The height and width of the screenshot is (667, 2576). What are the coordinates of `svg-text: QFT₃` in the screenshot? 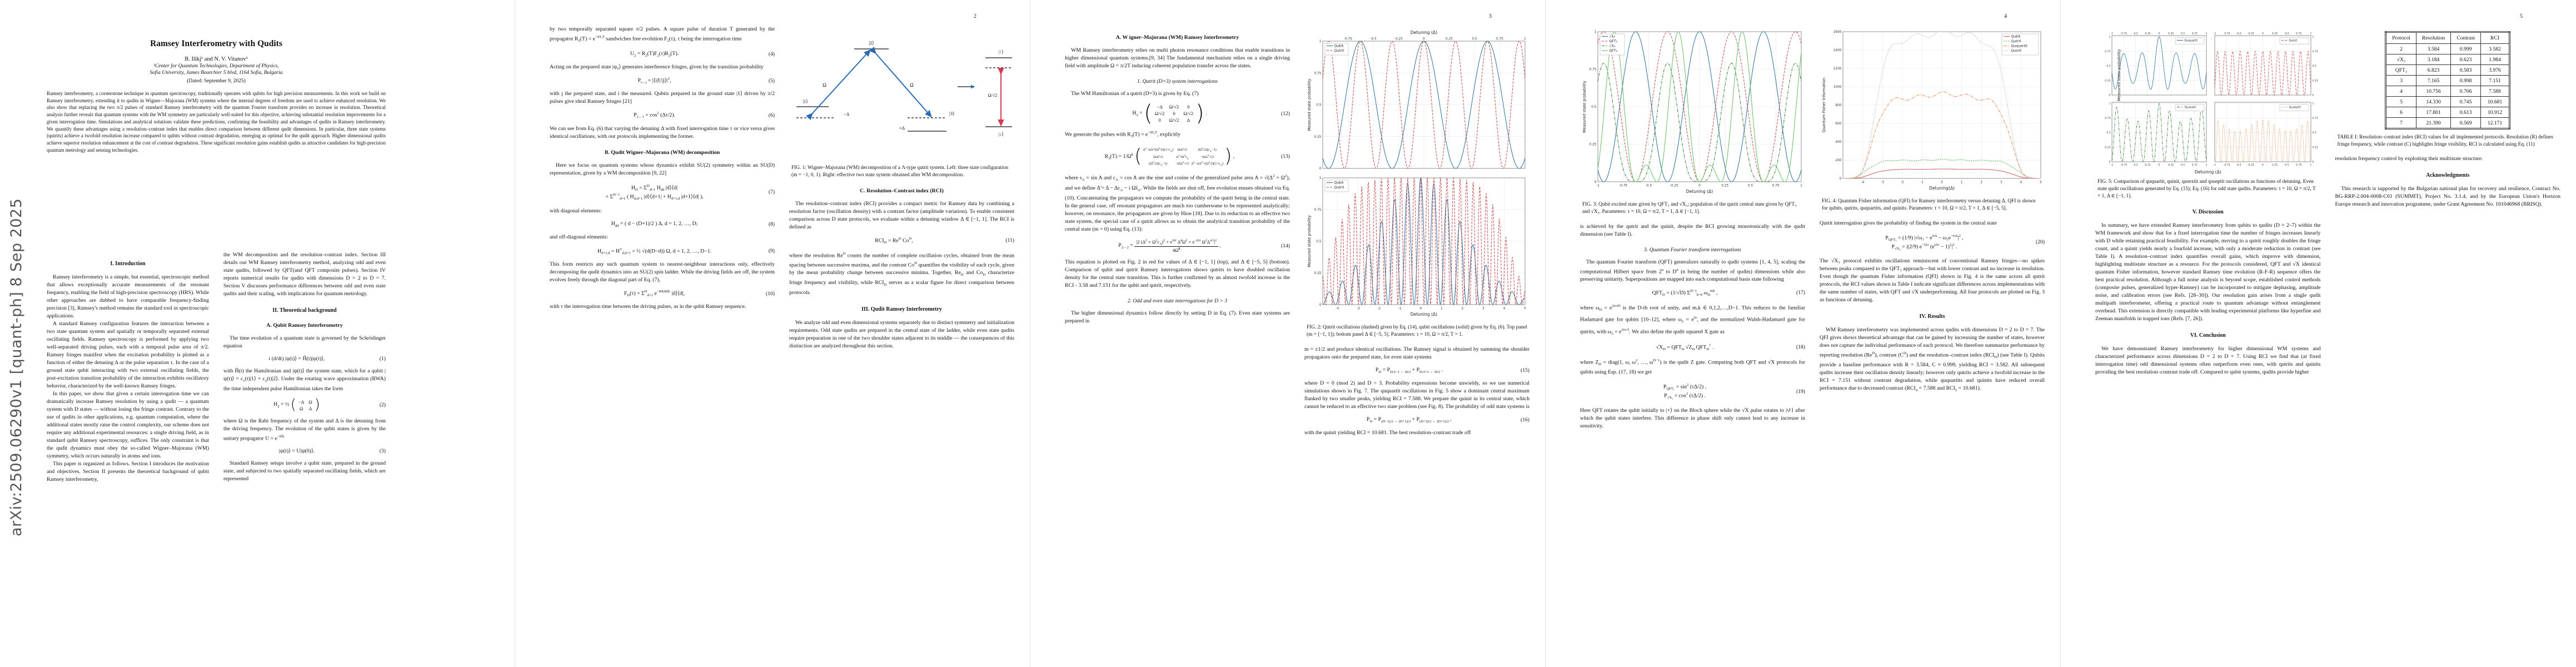 It's located at (1613, 51).